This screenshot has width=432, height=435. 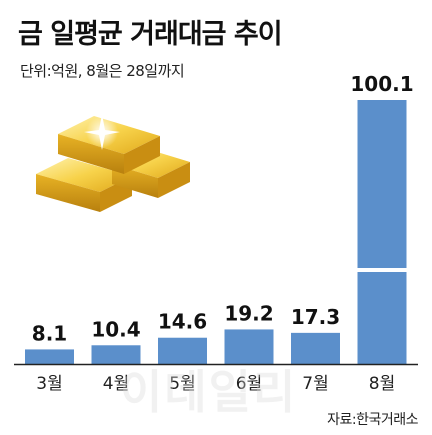 I want to click on bar-7월, so click(x=315, y=348).